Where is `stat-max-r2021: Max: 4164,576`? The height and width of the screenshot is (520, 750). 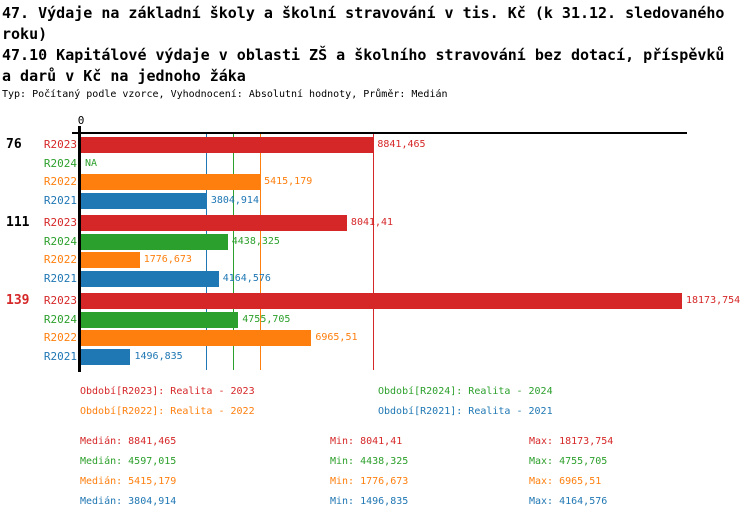
stat-max-r2021: Max: 4164,576 is located at coordinates (568, 501).